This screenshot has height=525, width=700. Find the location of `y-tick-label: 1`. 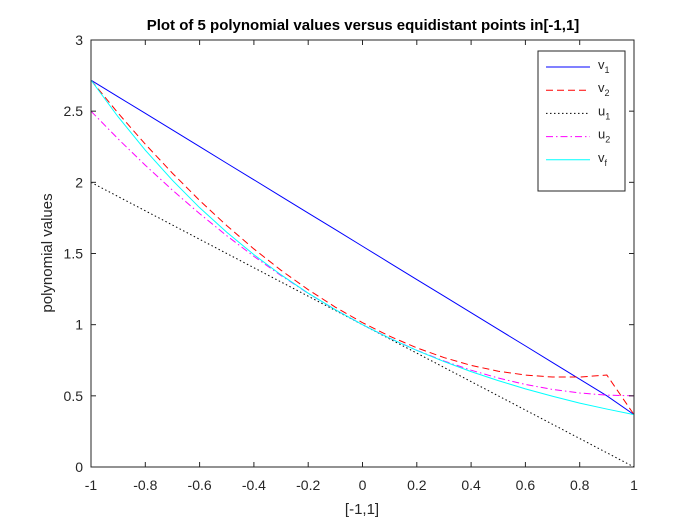

y-tick-label: 1 is located at coordinates (79, 325).